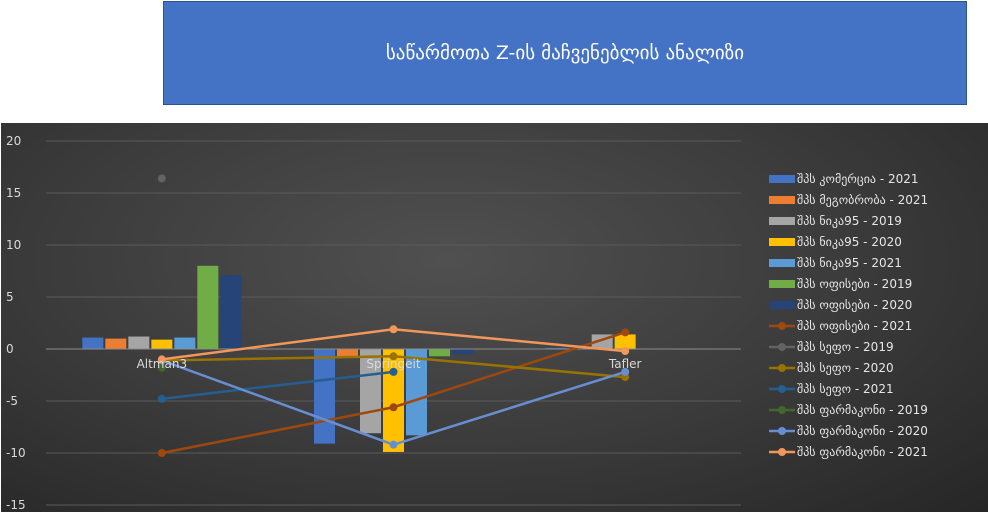  I want to click on y-tick-label: 15, so click(13, 193).